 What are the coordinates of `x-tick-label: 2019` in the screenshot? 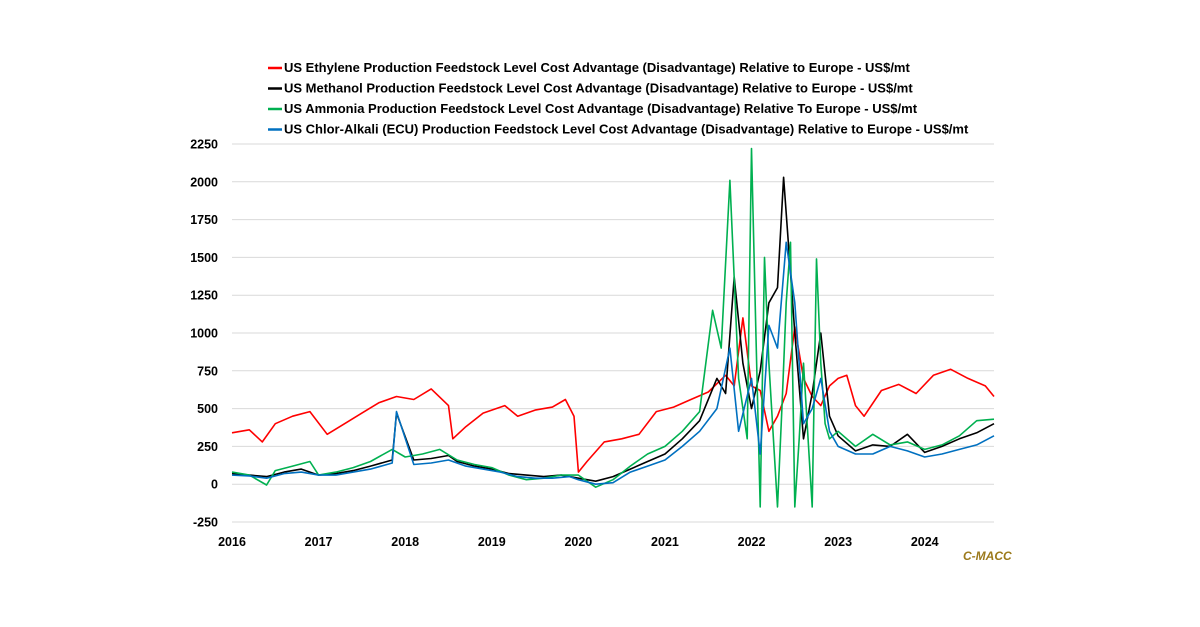 It's located at (492, 542).